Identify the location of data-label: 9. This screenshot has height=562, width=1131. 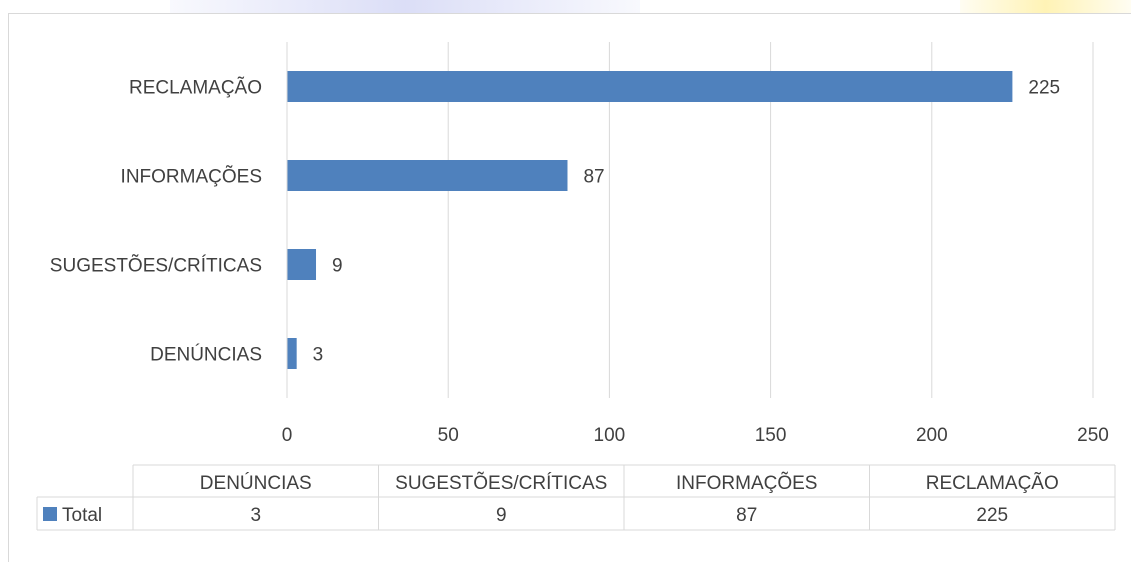
(337, 266).